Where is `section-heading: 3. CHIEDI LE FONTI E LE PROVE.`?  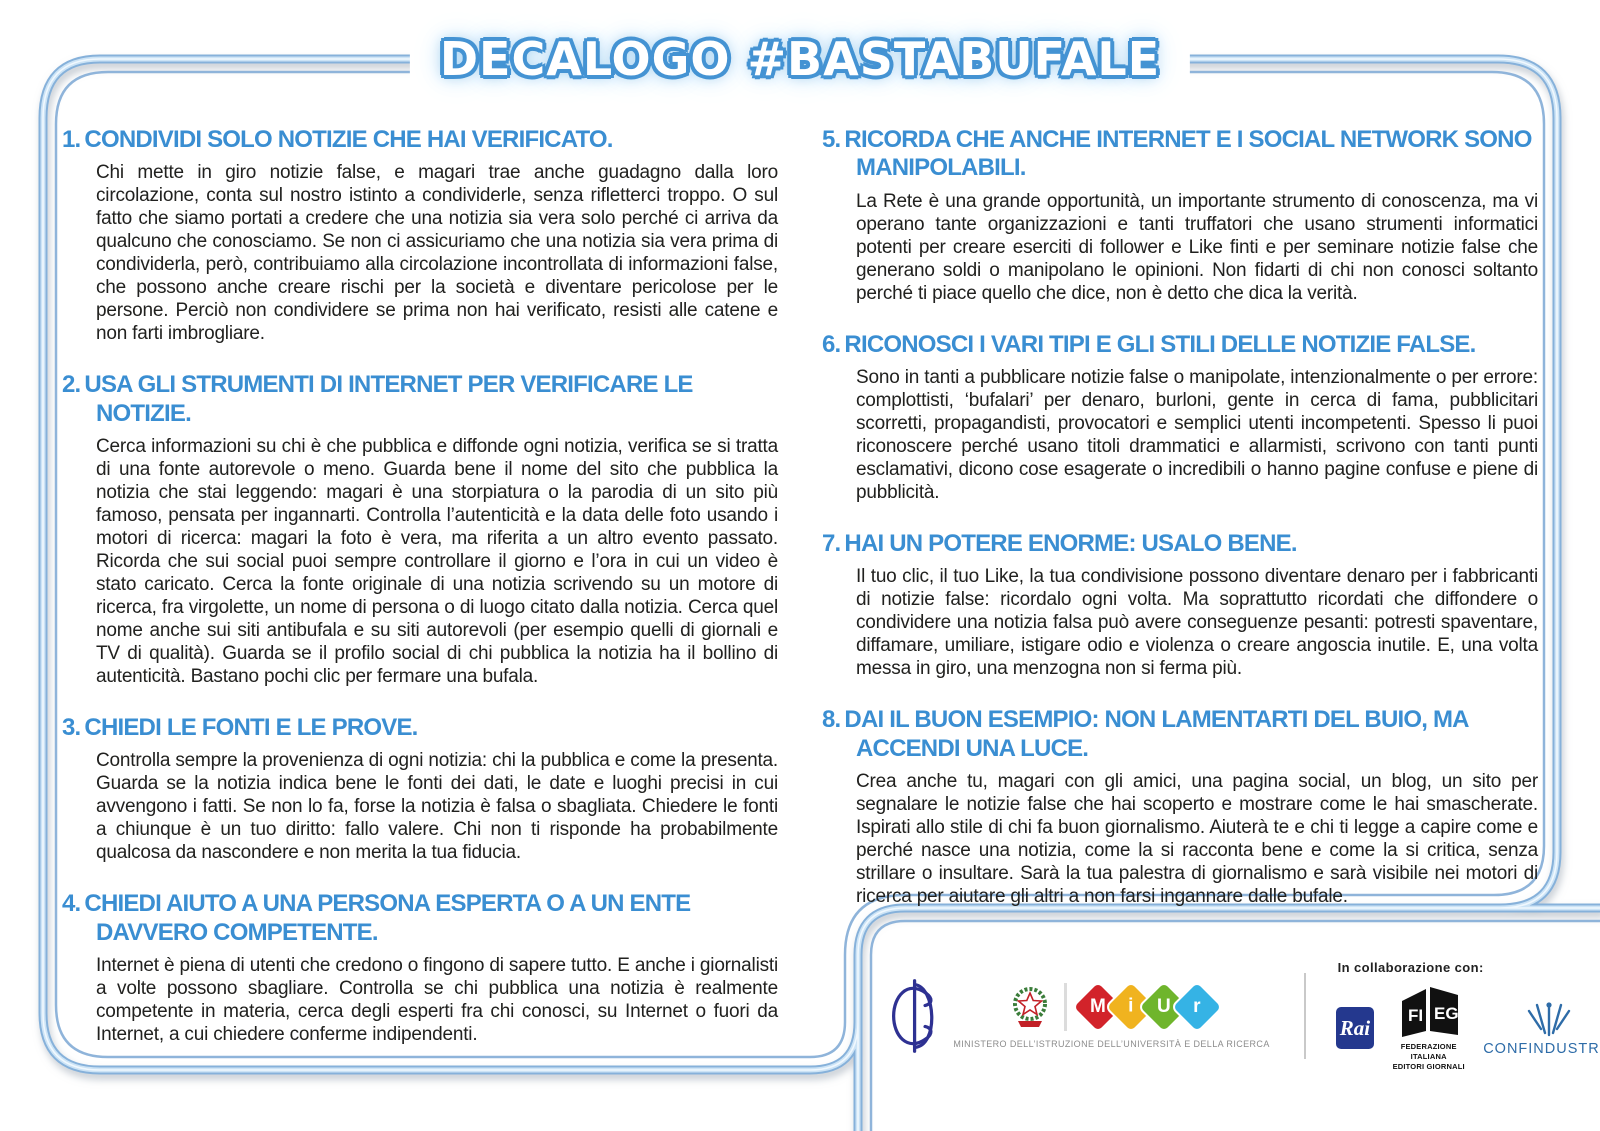 section-heading: 3. CHIEDI LE FONTI E LE PROVE. is located at coordinates (420, 728).